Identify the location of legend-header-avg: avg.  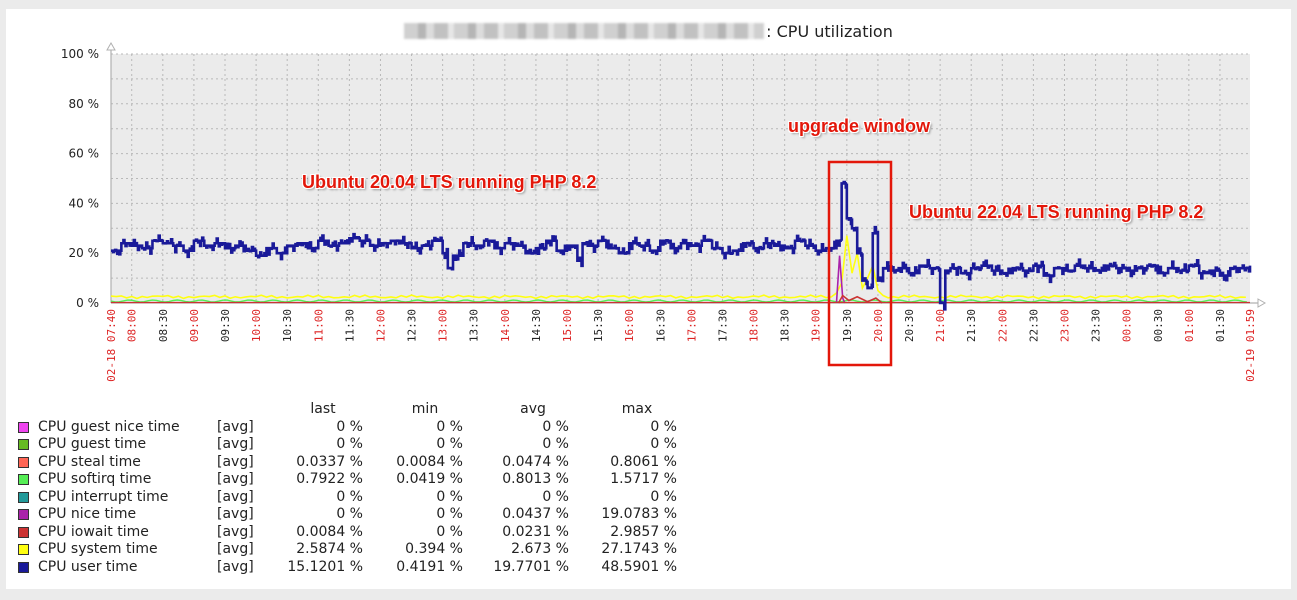
(533, 409).